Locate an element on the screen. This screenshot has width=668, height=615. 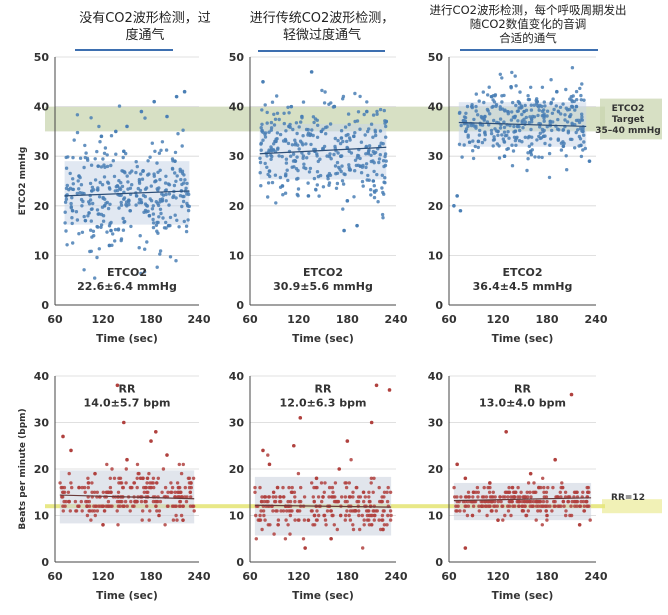
x-tick-label: 120 is located at coordinates (298, 576).